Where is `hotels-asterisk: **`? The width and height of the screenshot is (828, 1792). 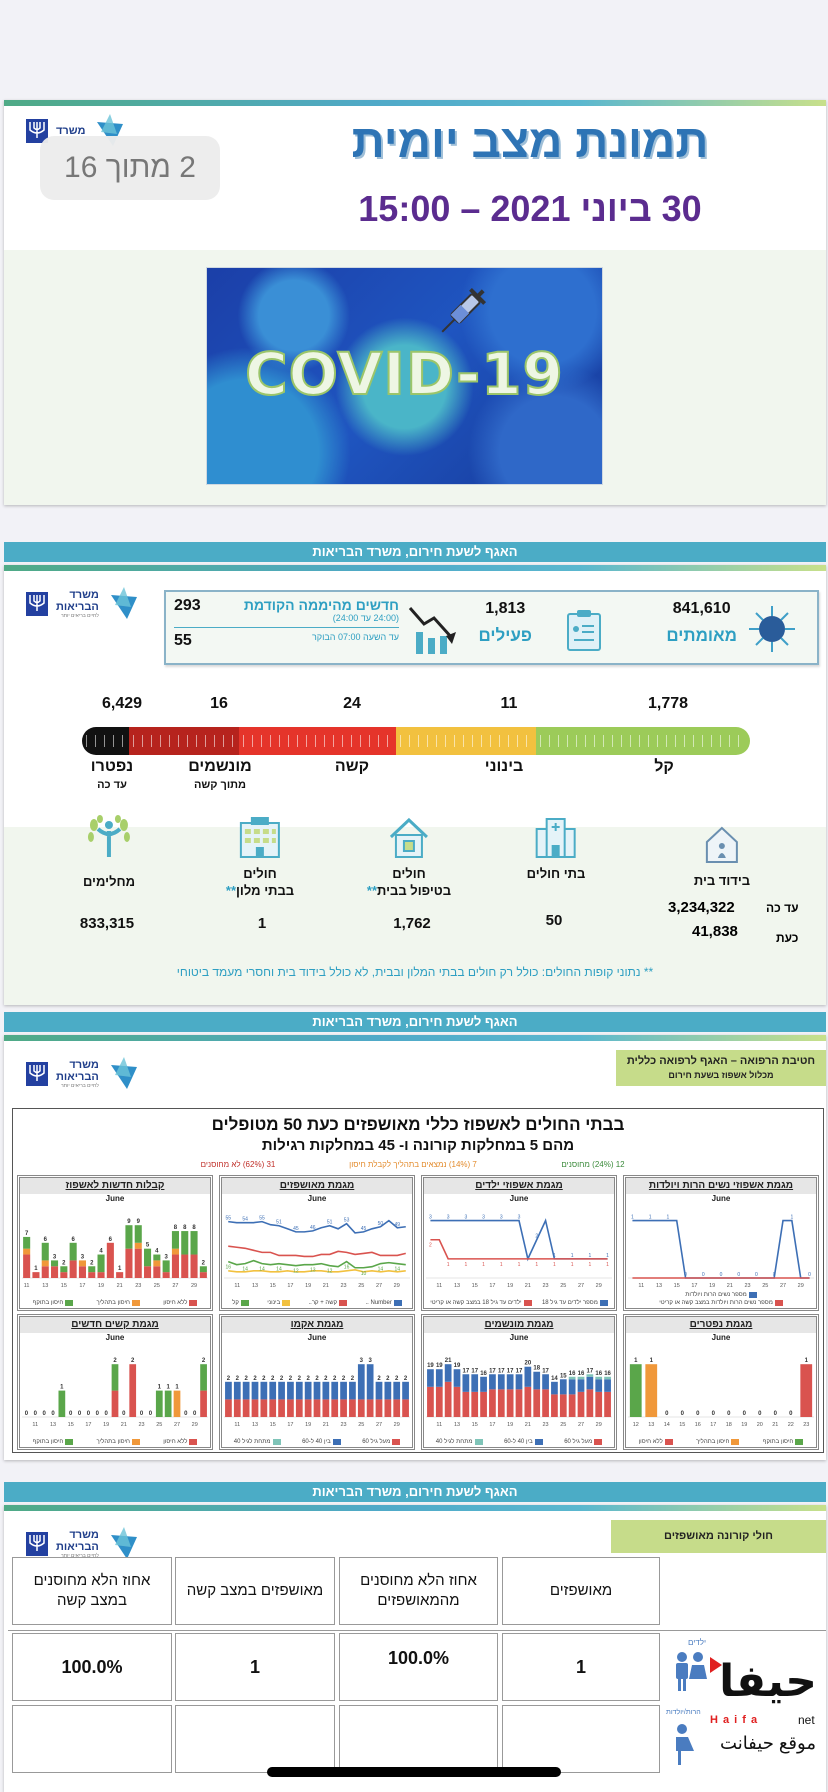 hotels-asterisk: ** is located at coordinates (231, 890).